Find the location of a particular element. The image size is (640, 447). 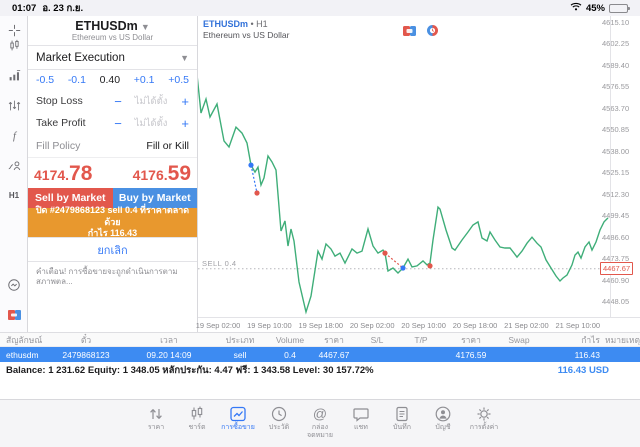

chart-header: ETHUSDm • H1 Ethereum vs US Dollar is located at coordinates (246, 30).